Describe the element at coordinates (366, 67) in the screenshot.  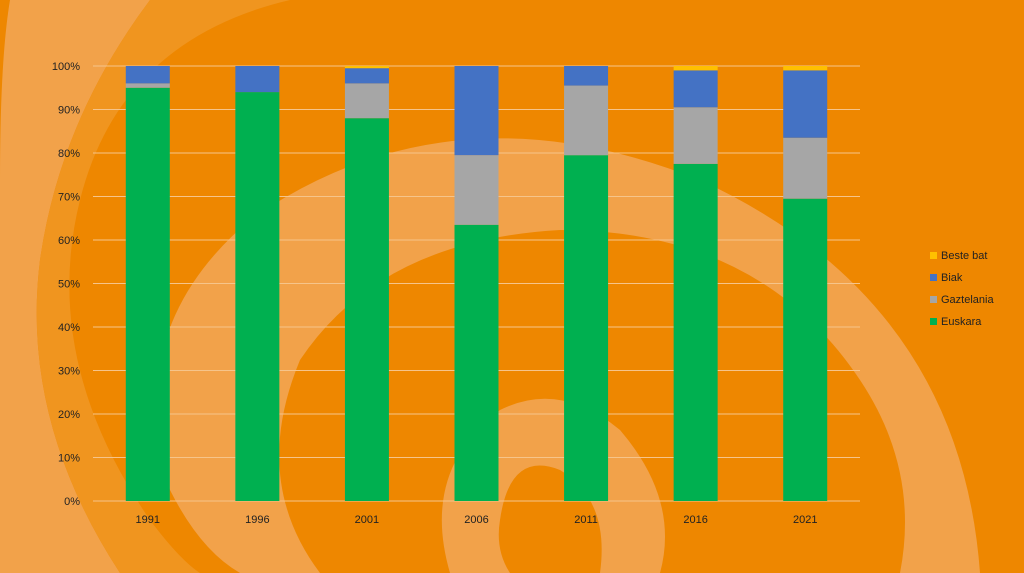
I see `bar-beste-bat-2001` at that location.